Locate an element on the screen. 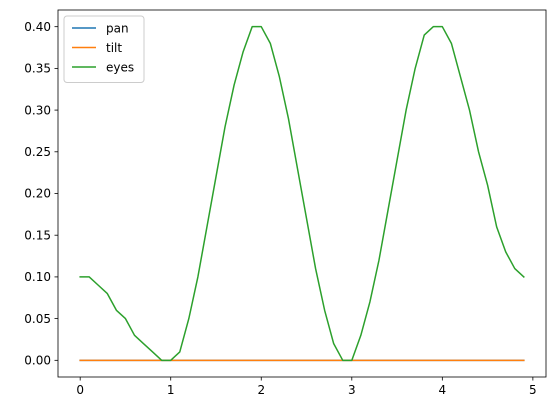 The height and width of the screenshot is (413, 556). x-tick-label: 4 is located at coordinates (443, 390).